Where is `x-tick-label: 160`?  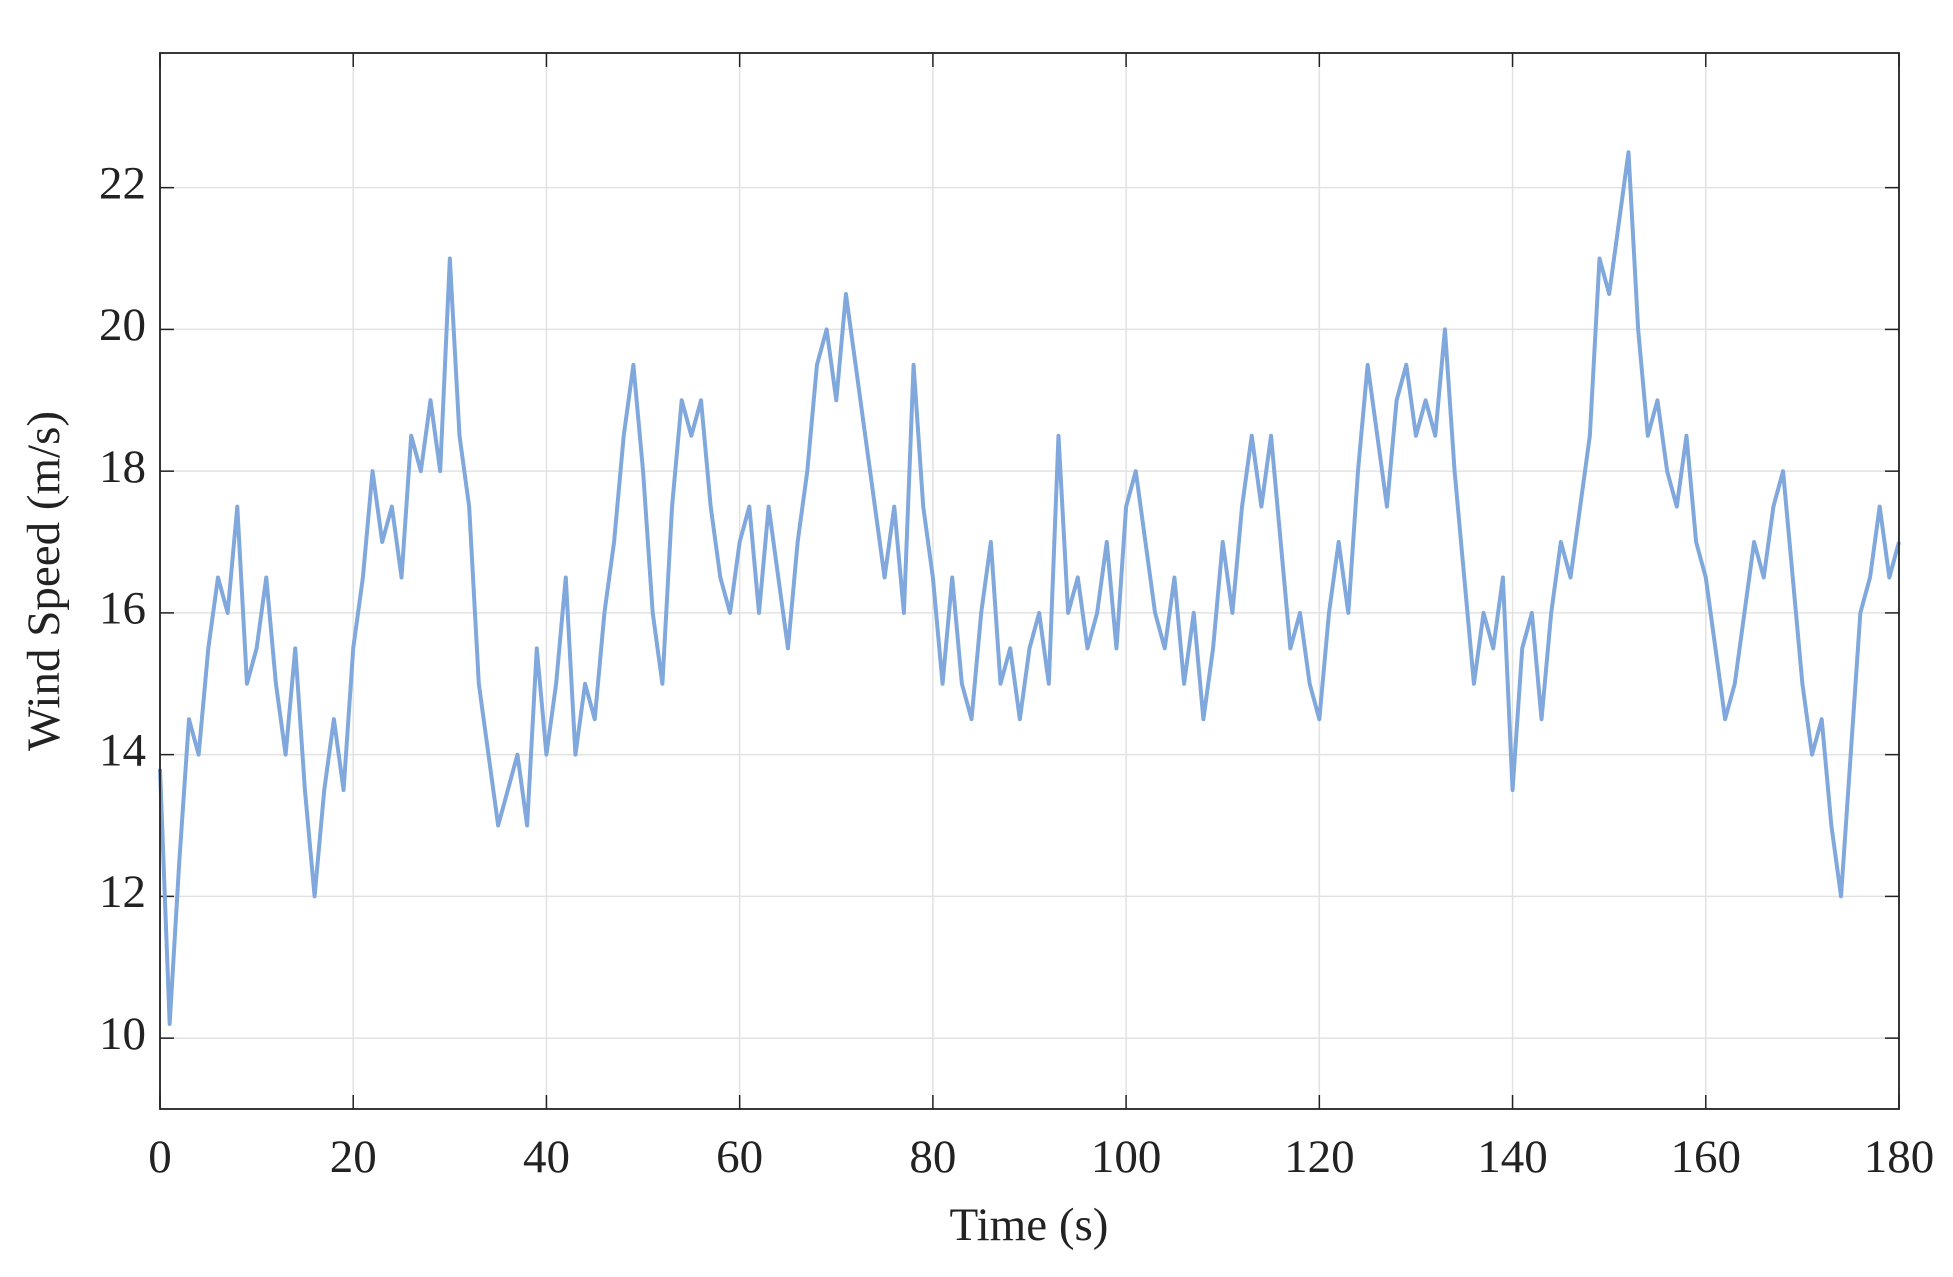
x-tick-label: 160 is located at coordinates (1706, 1157).